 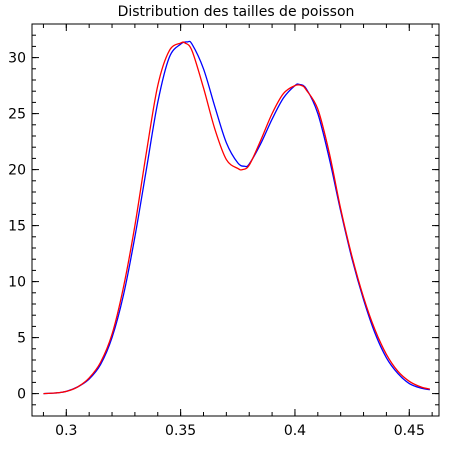 I want to click on y-tick-label: 30, so click(x=17, y=59).